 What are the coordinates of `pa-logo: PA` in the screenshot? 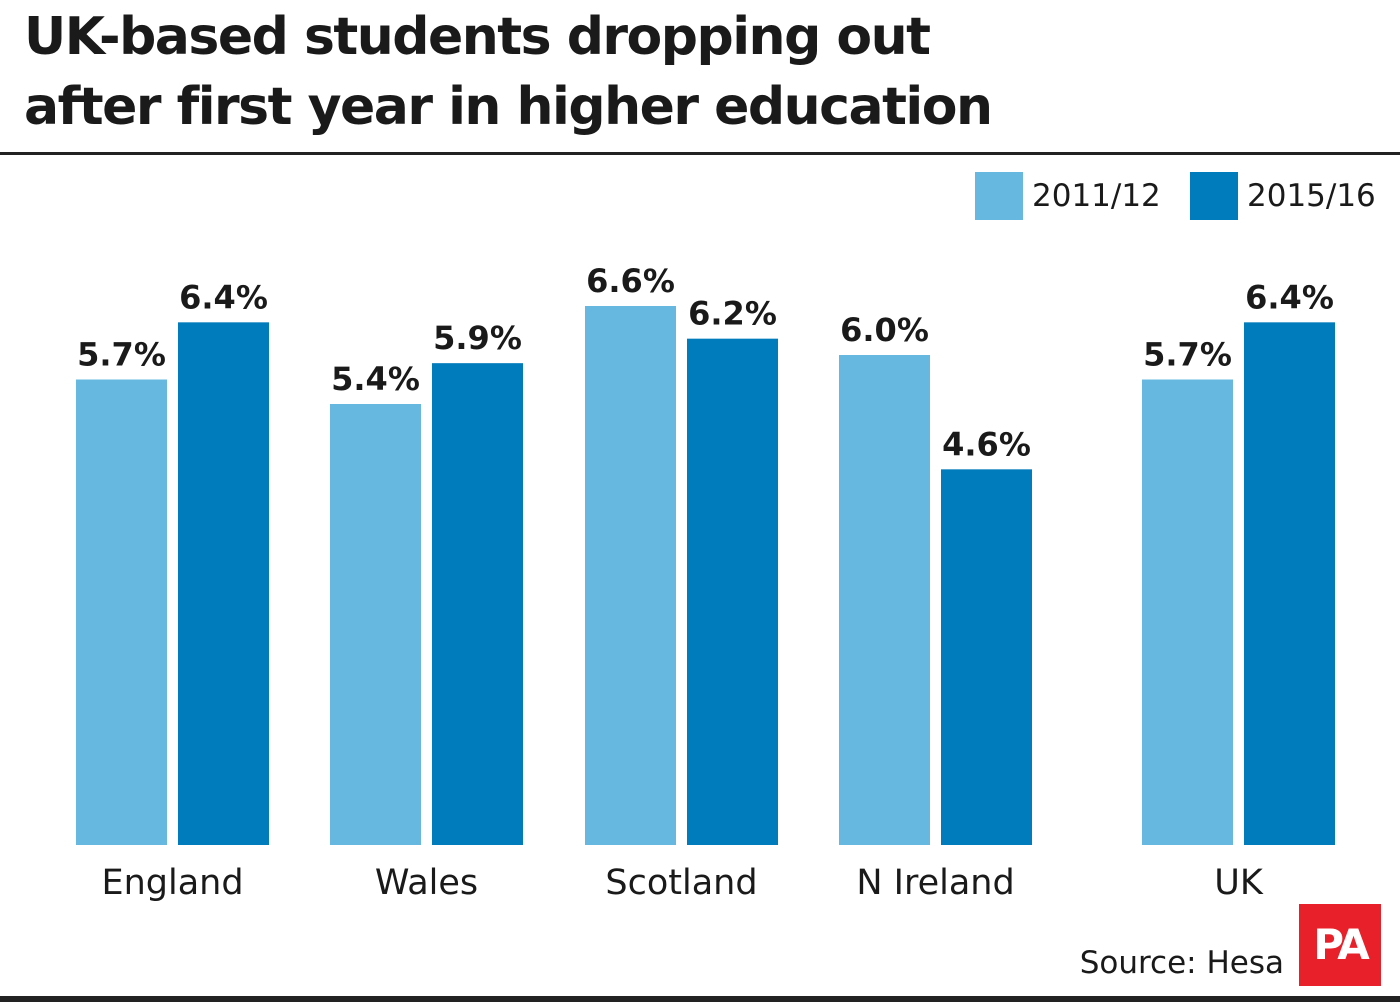 It's located at (1340, 945).